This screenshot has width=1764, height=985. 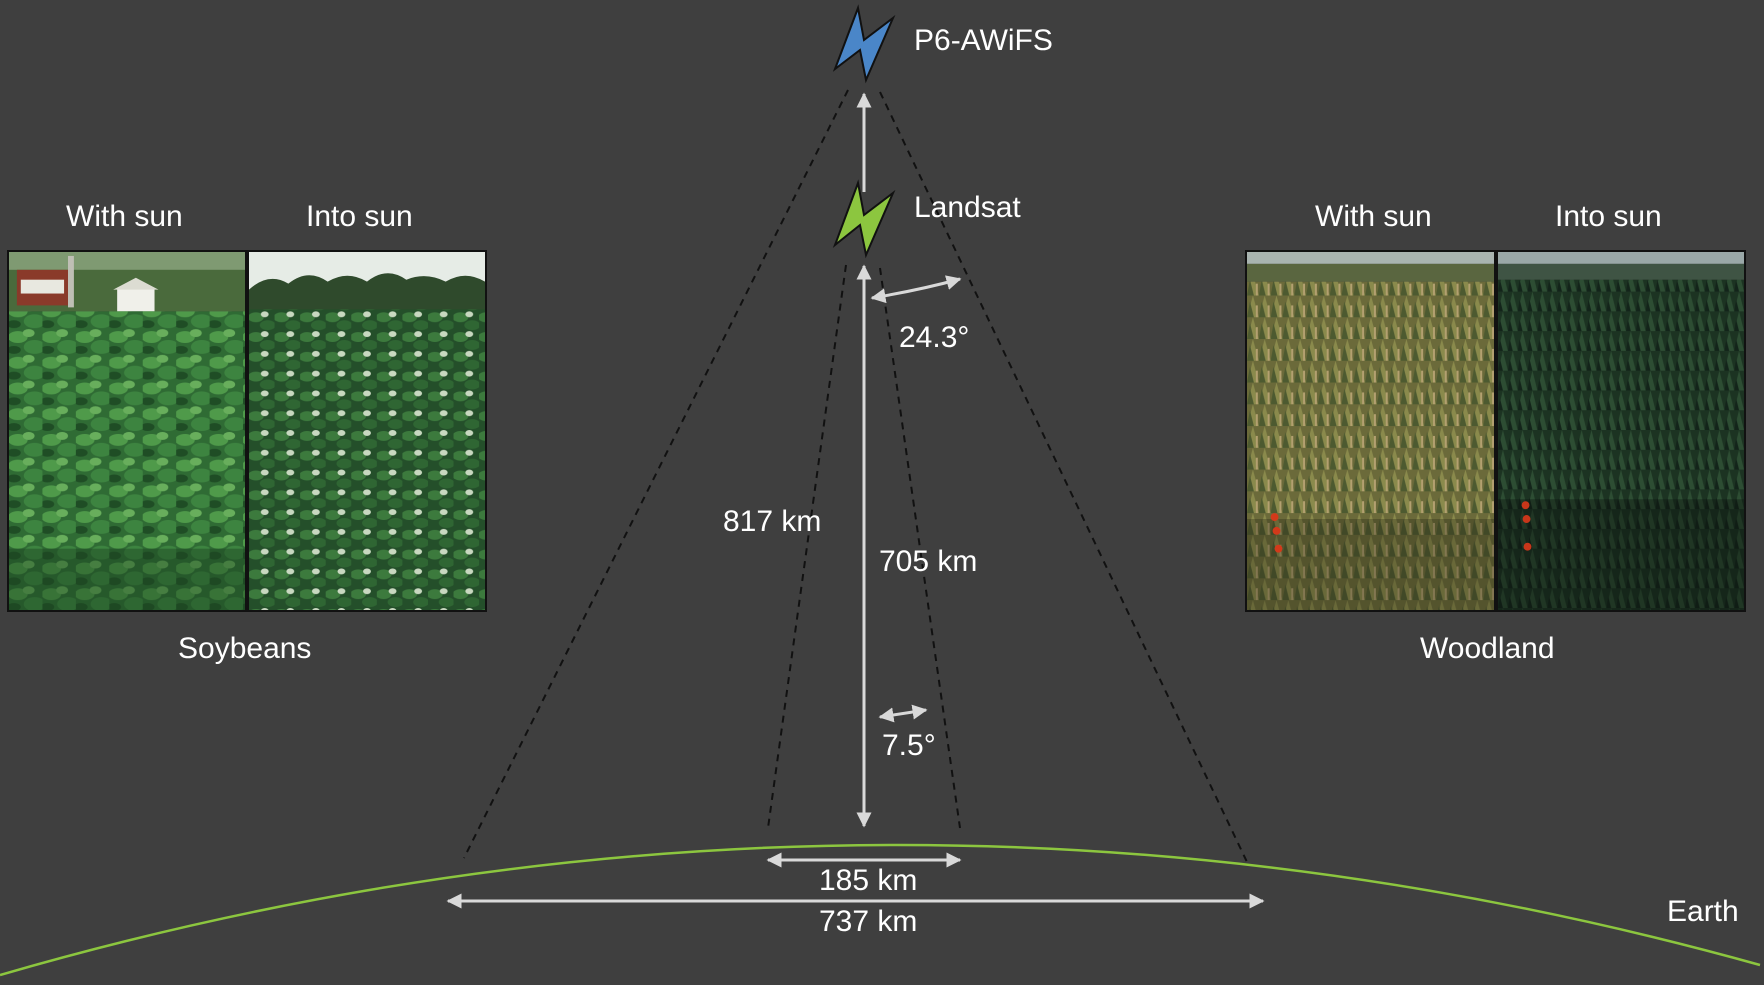 What do you see at coordinates (1370, 431) in the screenshot?
I see `woodland-with-sun-photo` at bounding box center [1370, 431].